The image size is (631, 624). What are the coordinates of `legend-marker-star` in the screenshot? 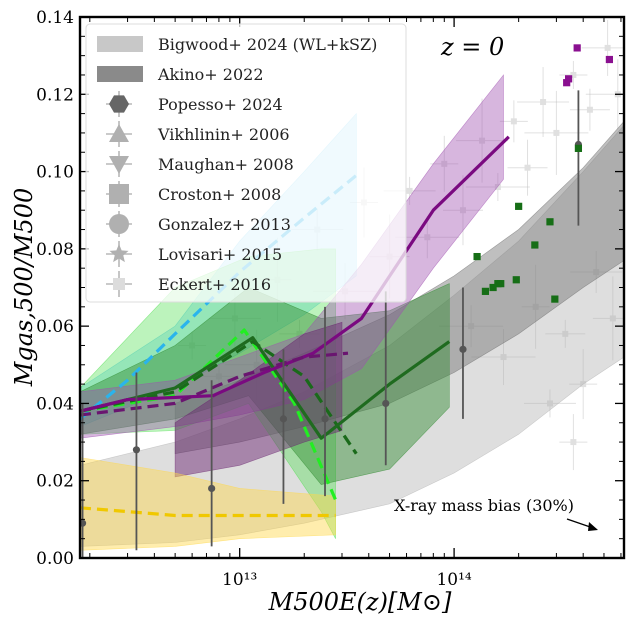 It's located at (119, 254).